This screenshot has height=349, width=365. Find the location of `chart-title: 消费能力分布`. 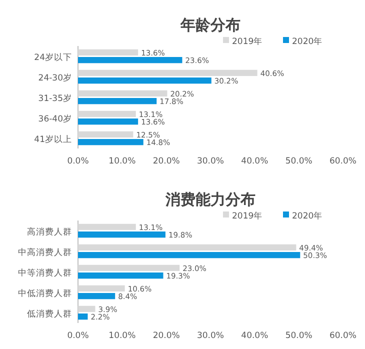

chart-title: 消费能力分布 is located at coordinates (210, 199).